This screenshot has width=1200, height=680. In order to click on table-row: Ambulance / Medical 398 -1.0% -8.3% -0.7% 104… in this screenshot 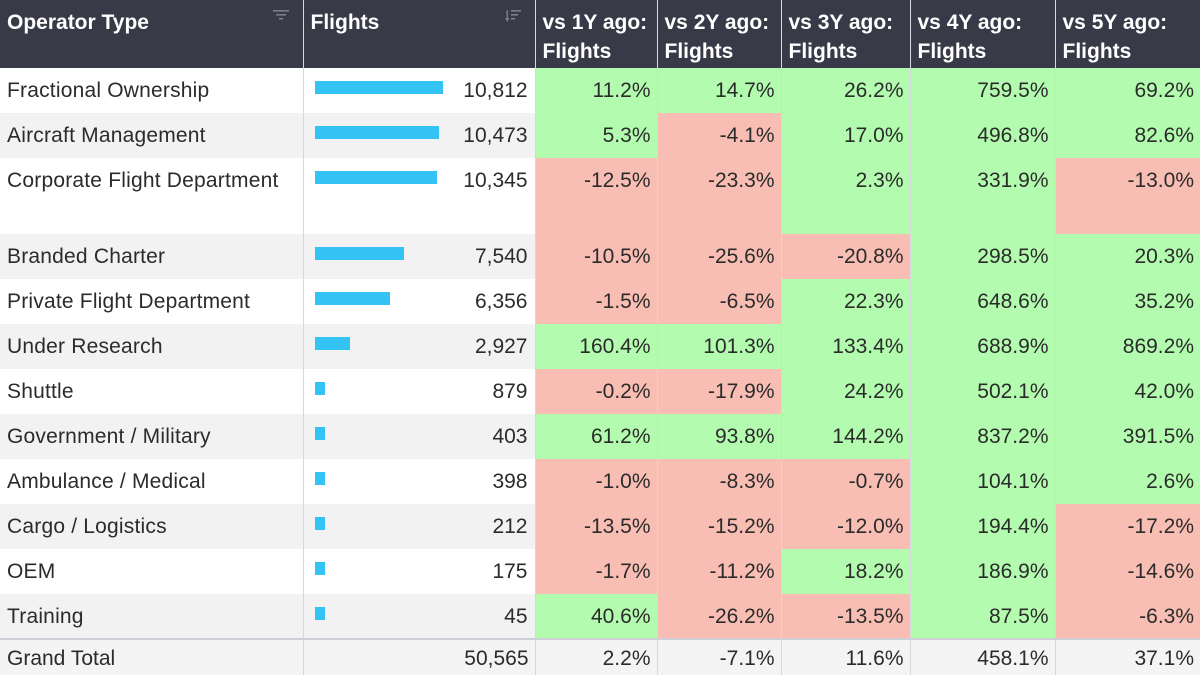, I will do `click(600, 481)`.